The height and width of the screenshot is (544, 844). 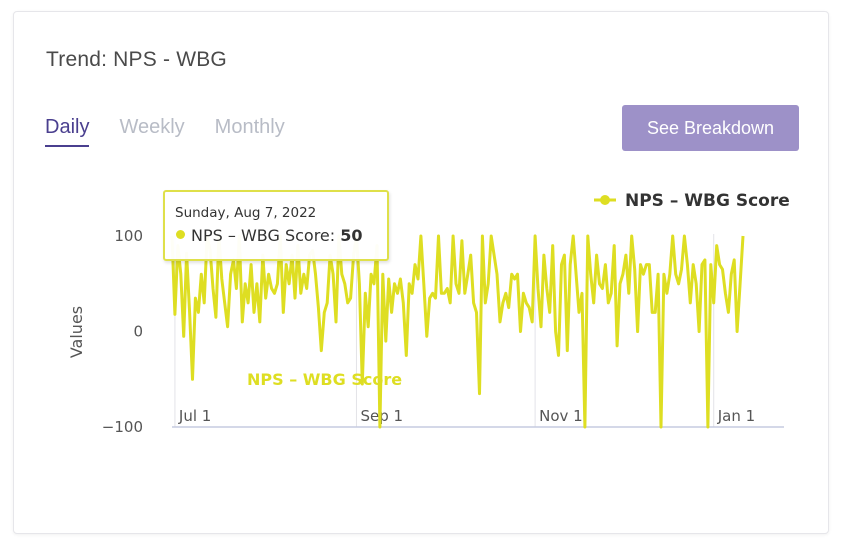 I want to click on y-tick-label: −100, so click(x=122, y=427).